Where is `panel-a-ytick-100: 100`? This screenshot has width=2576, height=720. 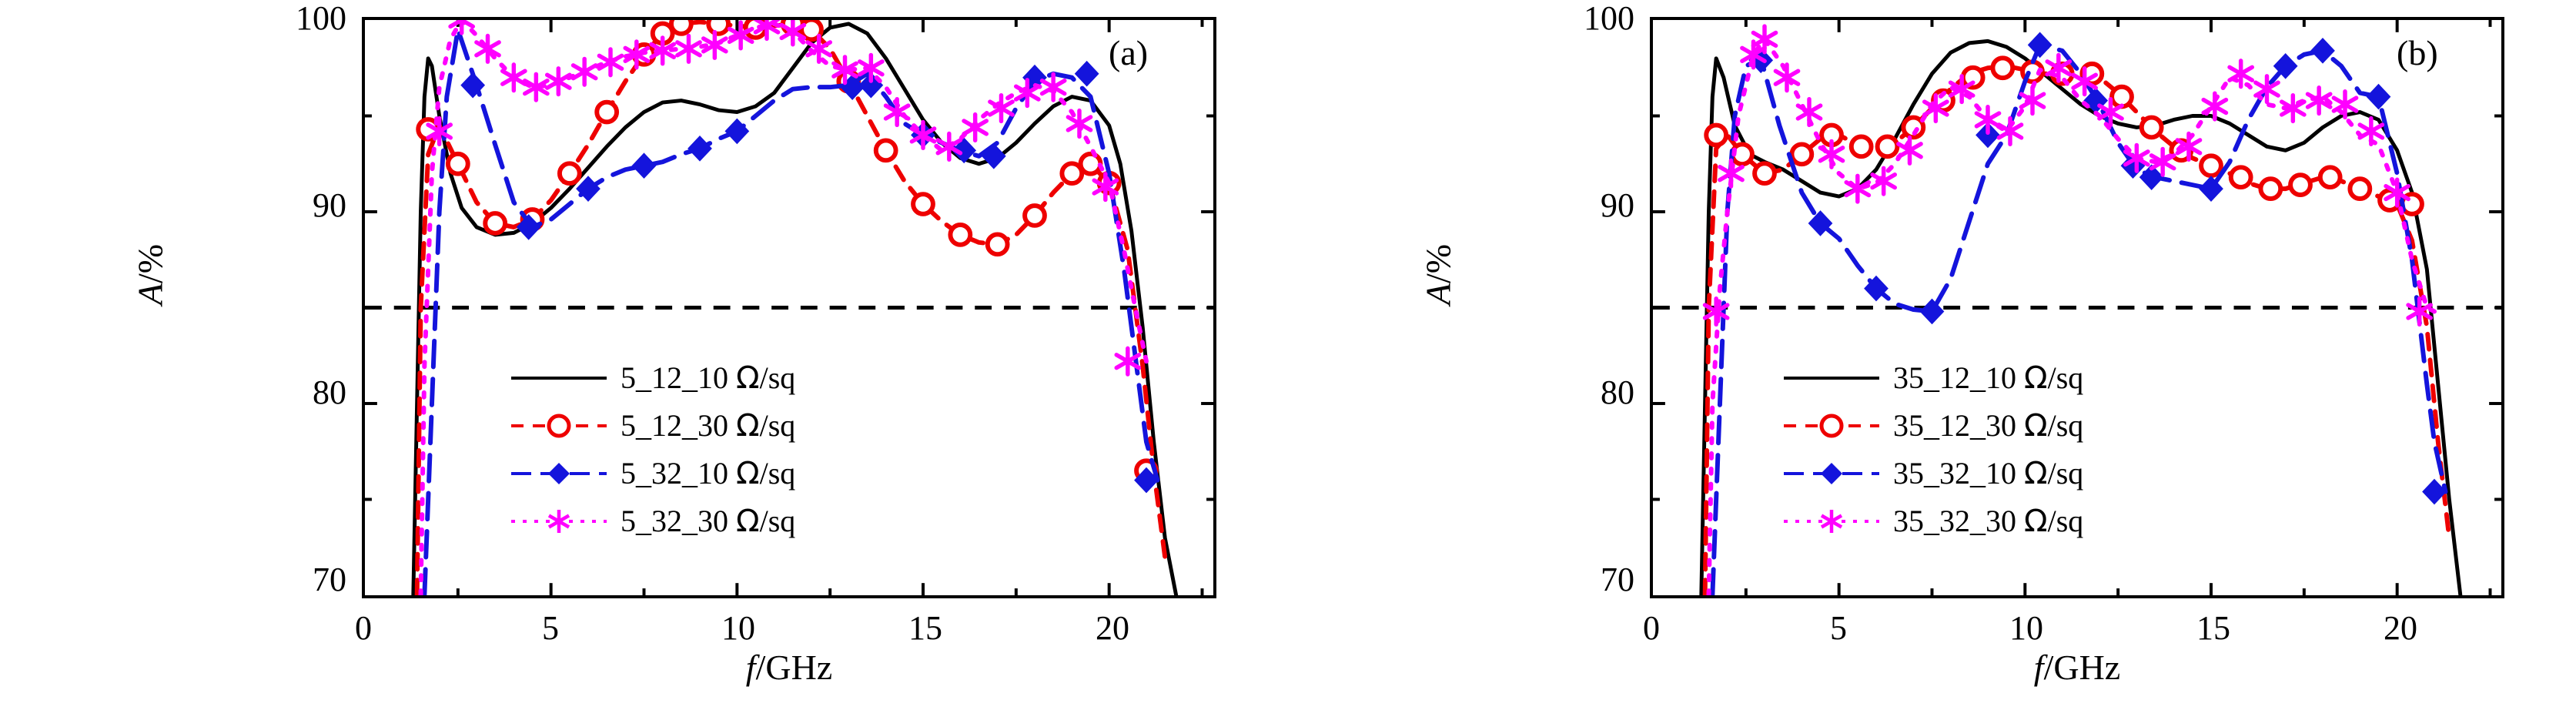
panel-a-ytick-100: 100 is located at coordinates (321, 18).